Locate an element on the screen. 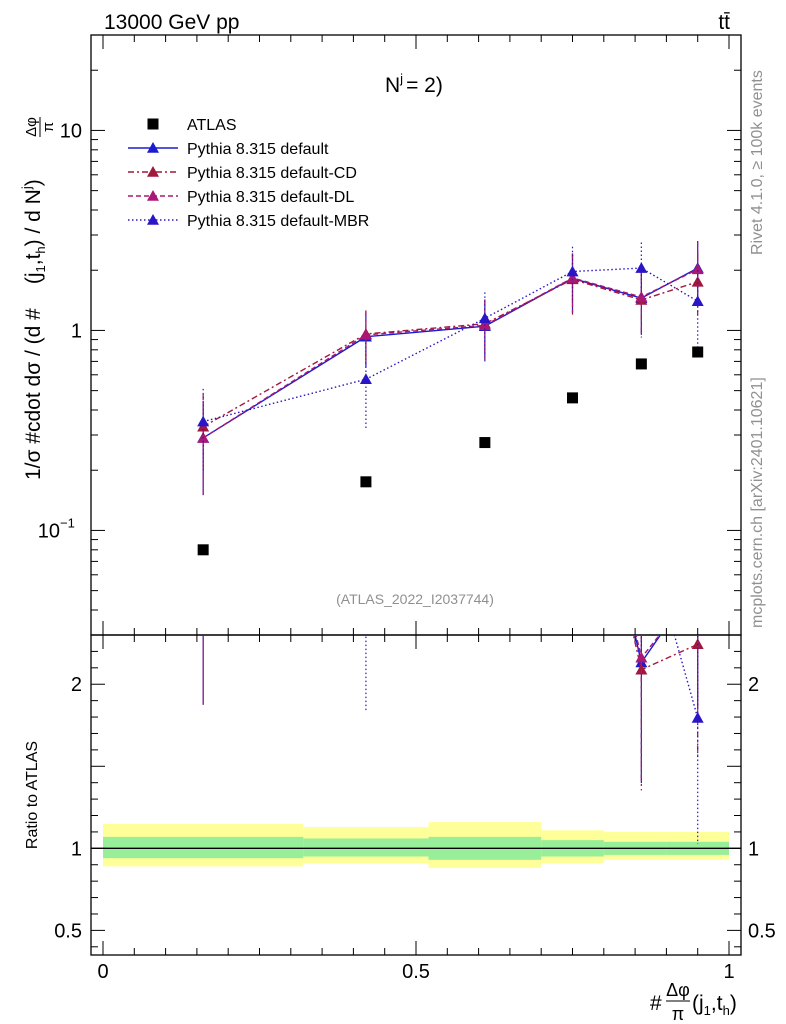 The image size is (786, 1024). y-axis-title-fraction: Δφ π is located at coordinates (40, 127).